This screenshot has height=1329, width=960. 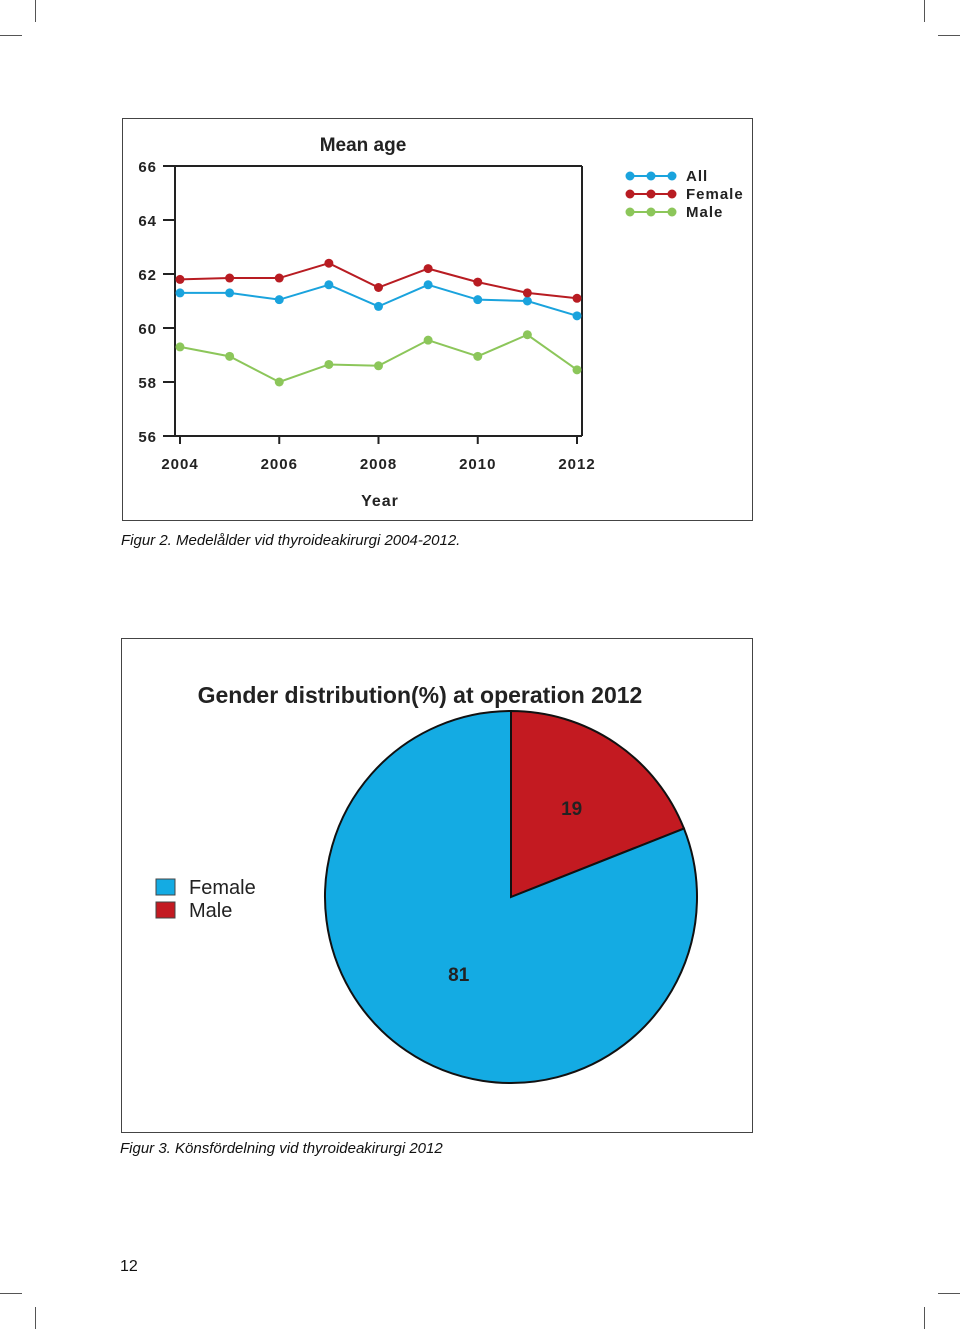 I want to click on pie-slice-male, so click(x=598, y=804).